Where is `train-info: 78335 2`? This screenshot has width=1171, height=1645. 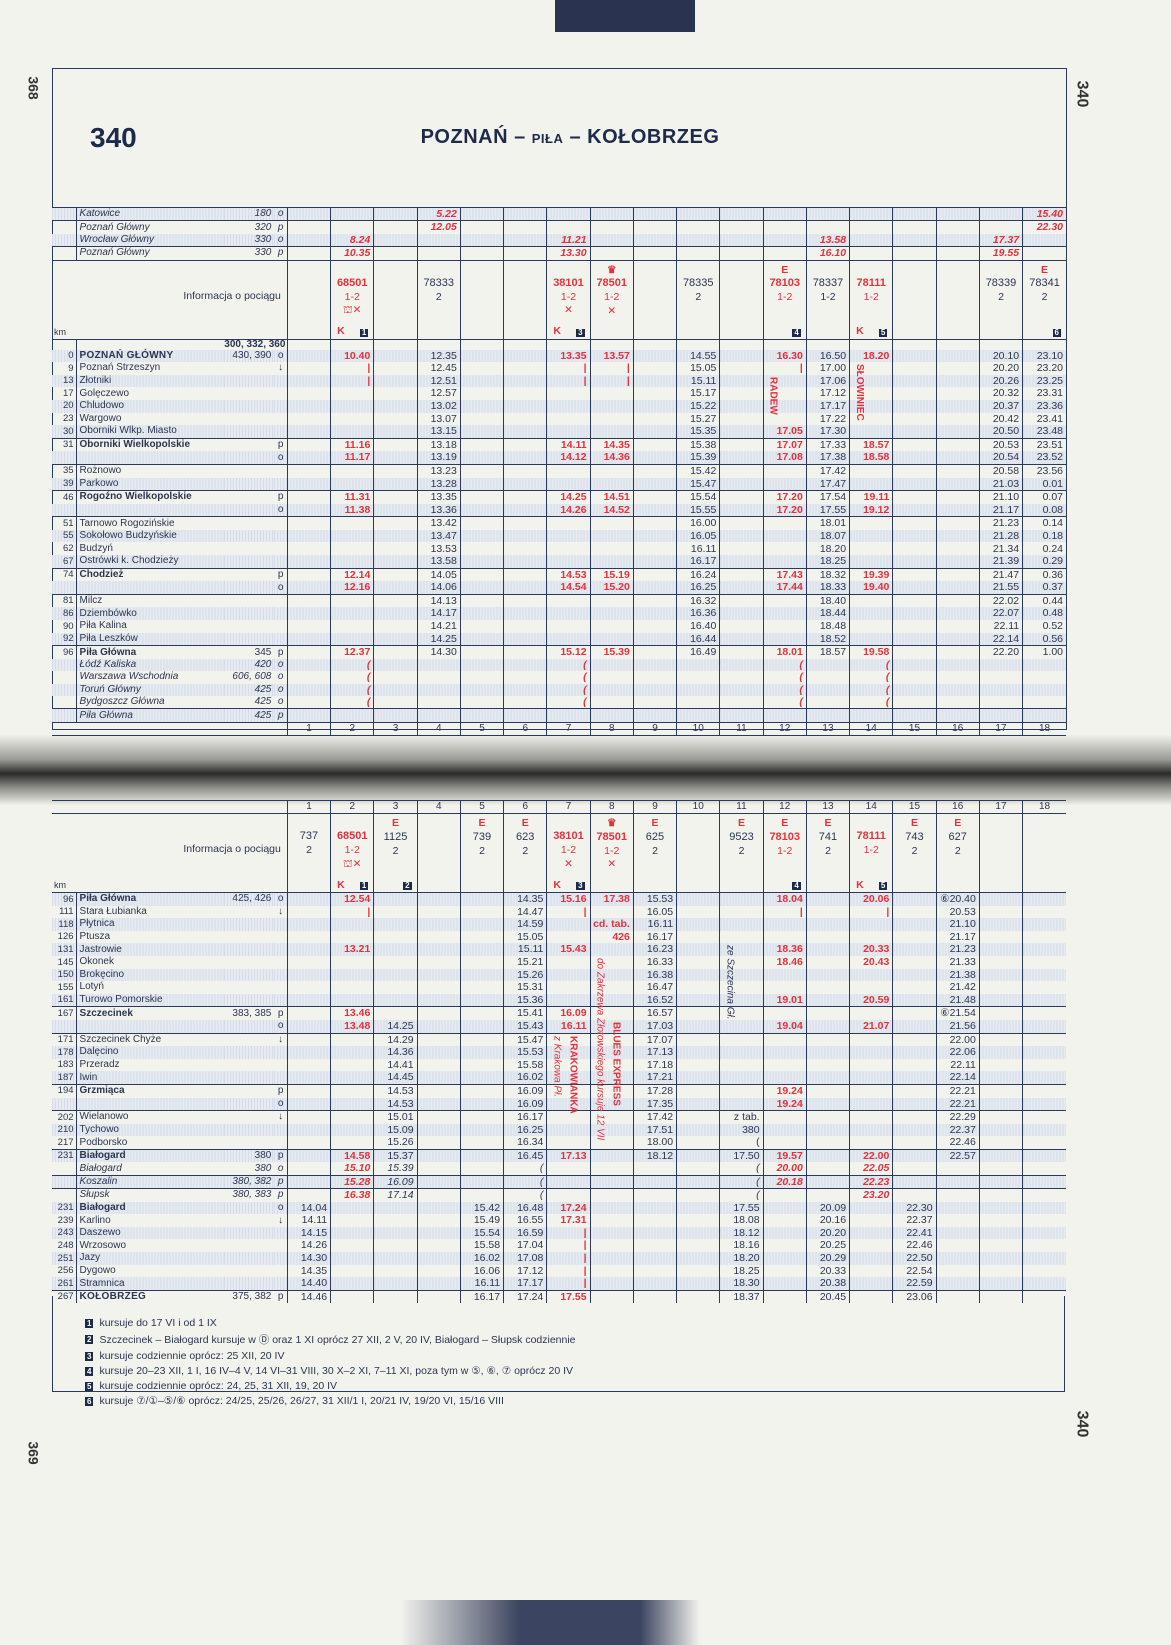 train-info: 78335 2 is located at coordinates (698, 300).